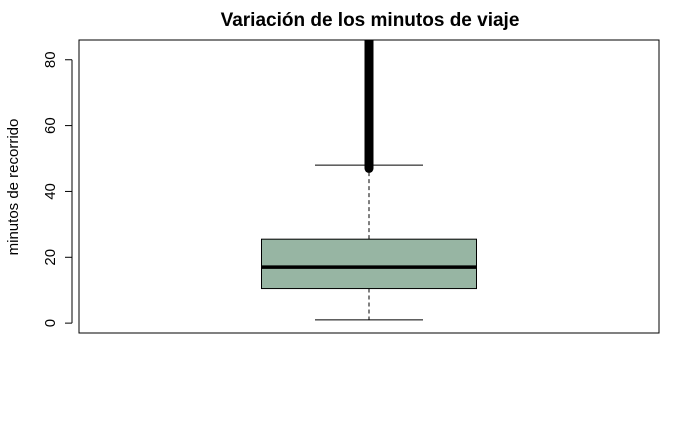  I want to click on y-tick-label: 0, so click(50, 323).